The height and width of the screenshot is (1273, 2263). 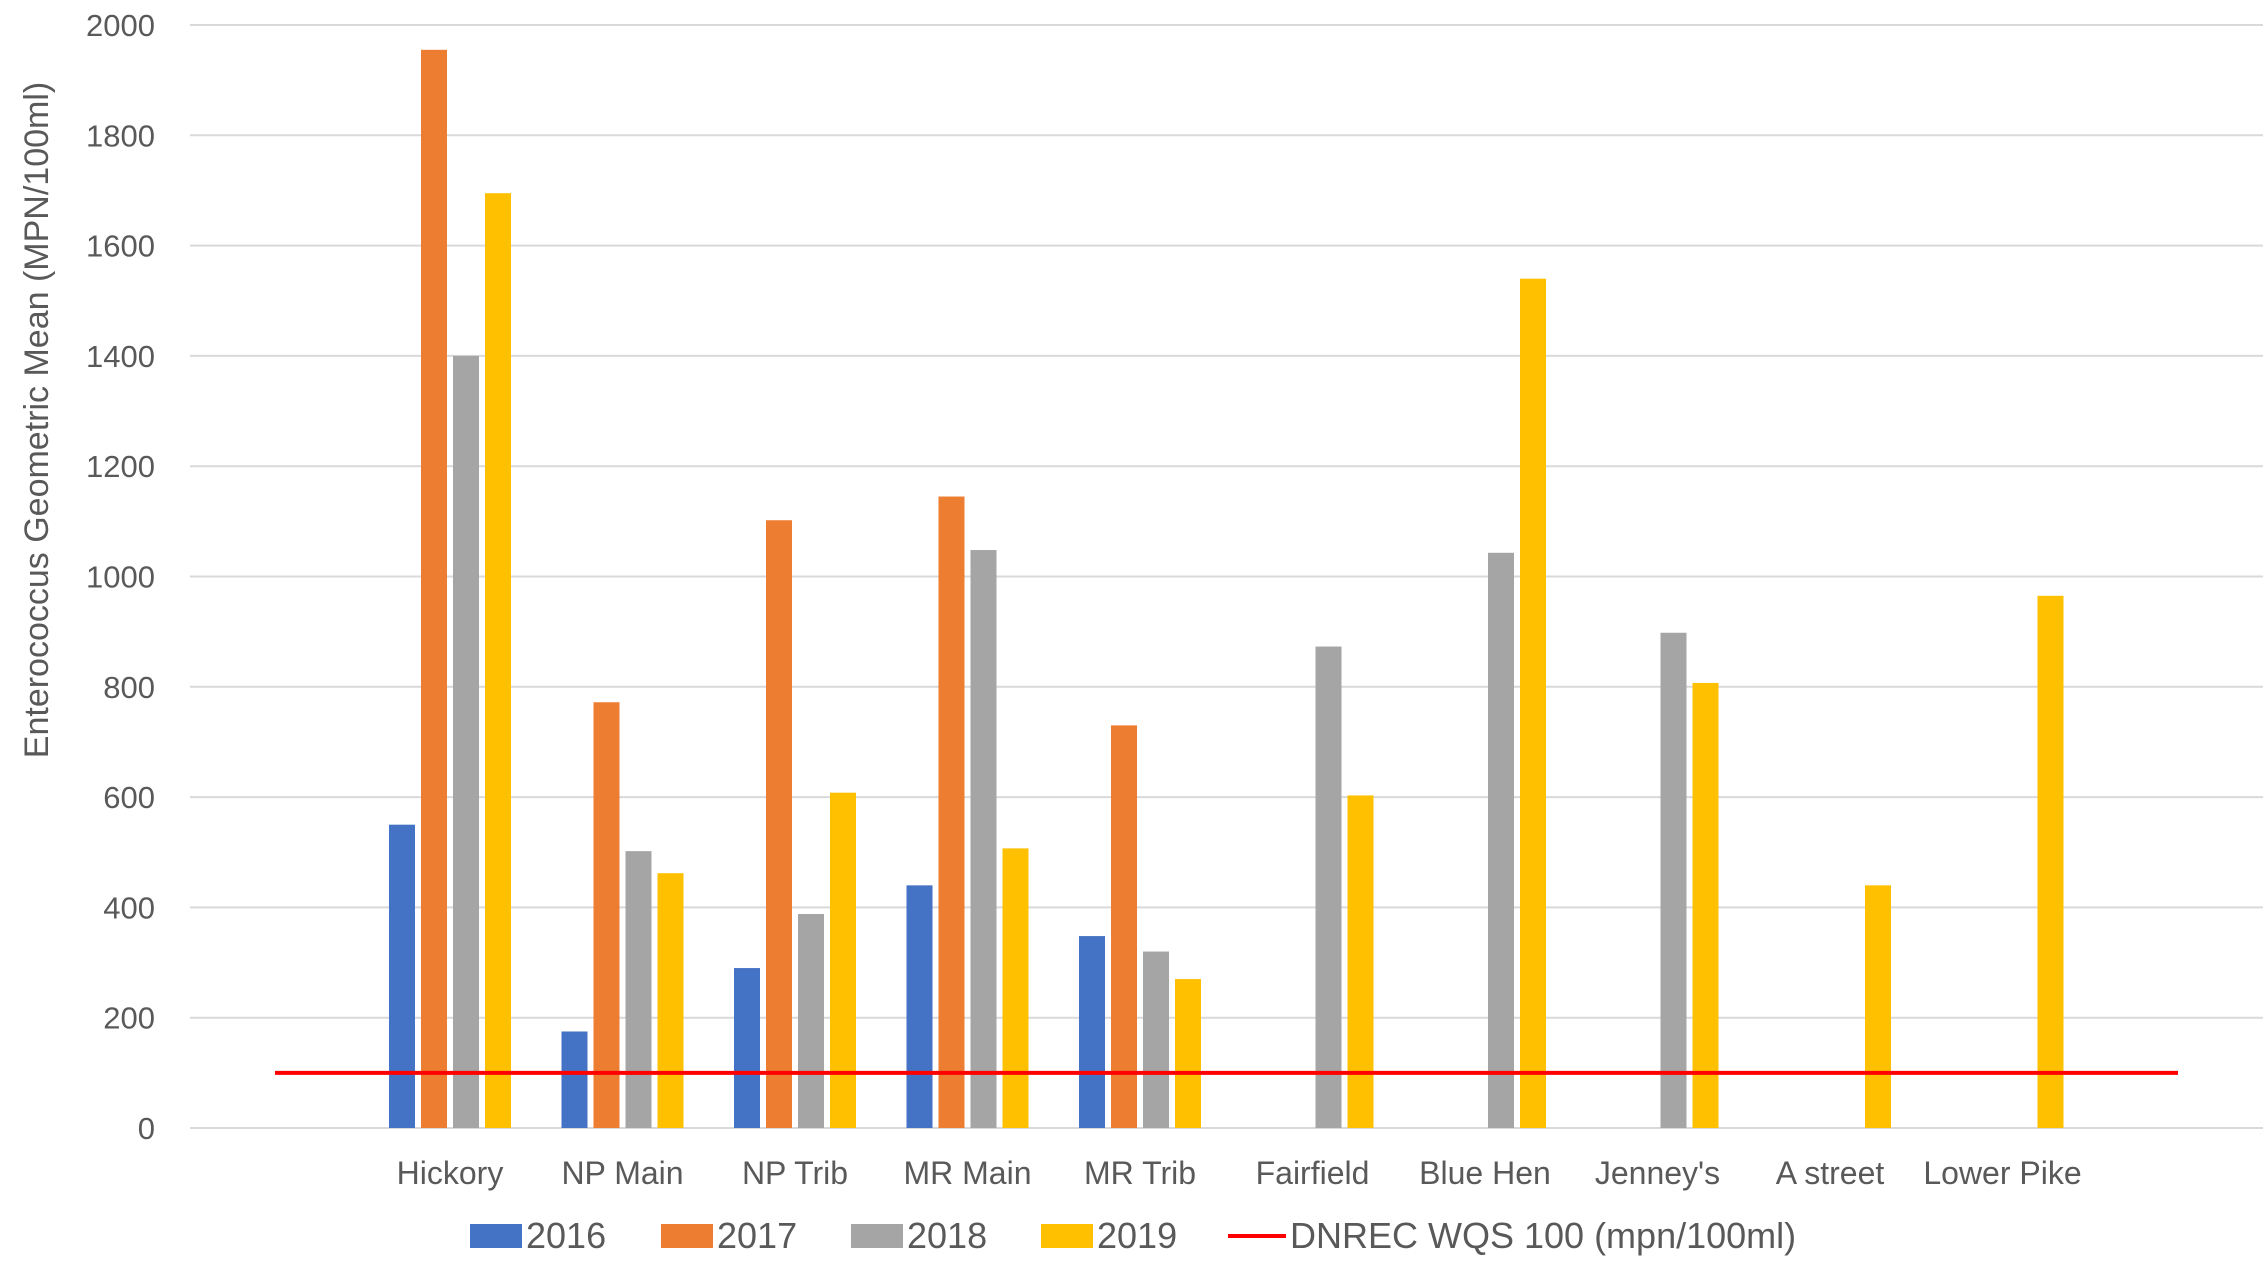 What do you see at coordinates (757, 1235) in the screenshot?
I see `legend-label: 2017` at bounding box center [757, 1235].